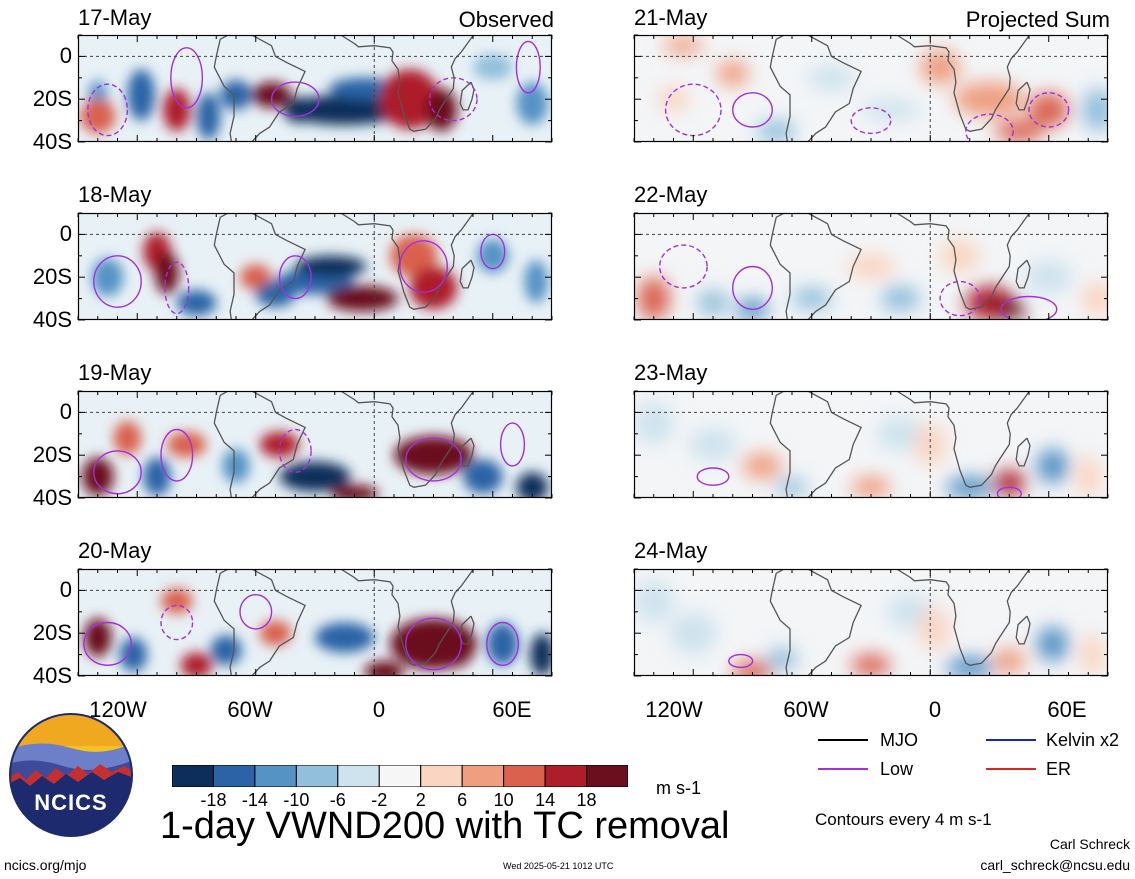  What do you see at coordinates (1037, 19) in the screenshot?
I see `projected-label: Projected Sum` at bounding box center [1037, 19].